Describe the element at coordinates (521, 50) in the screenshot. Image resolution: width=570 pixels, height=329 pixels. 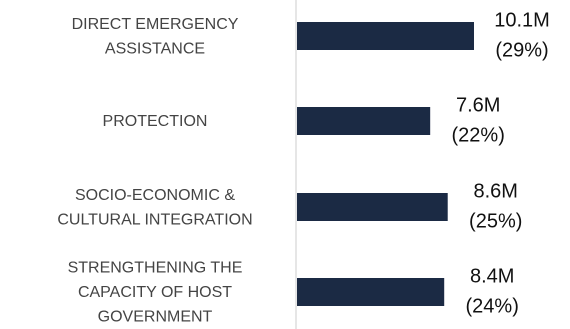
I see `share-label: (29%)` at that location.